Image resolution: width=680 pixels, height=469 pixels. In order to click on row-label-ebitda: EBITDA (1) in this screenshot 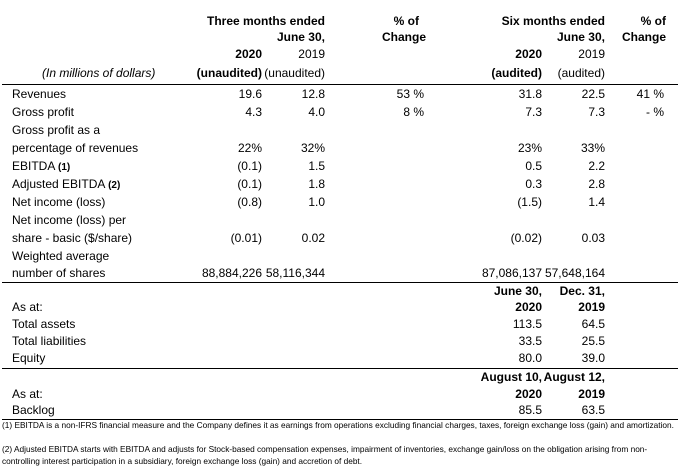, I will do `click(41, 167)`.